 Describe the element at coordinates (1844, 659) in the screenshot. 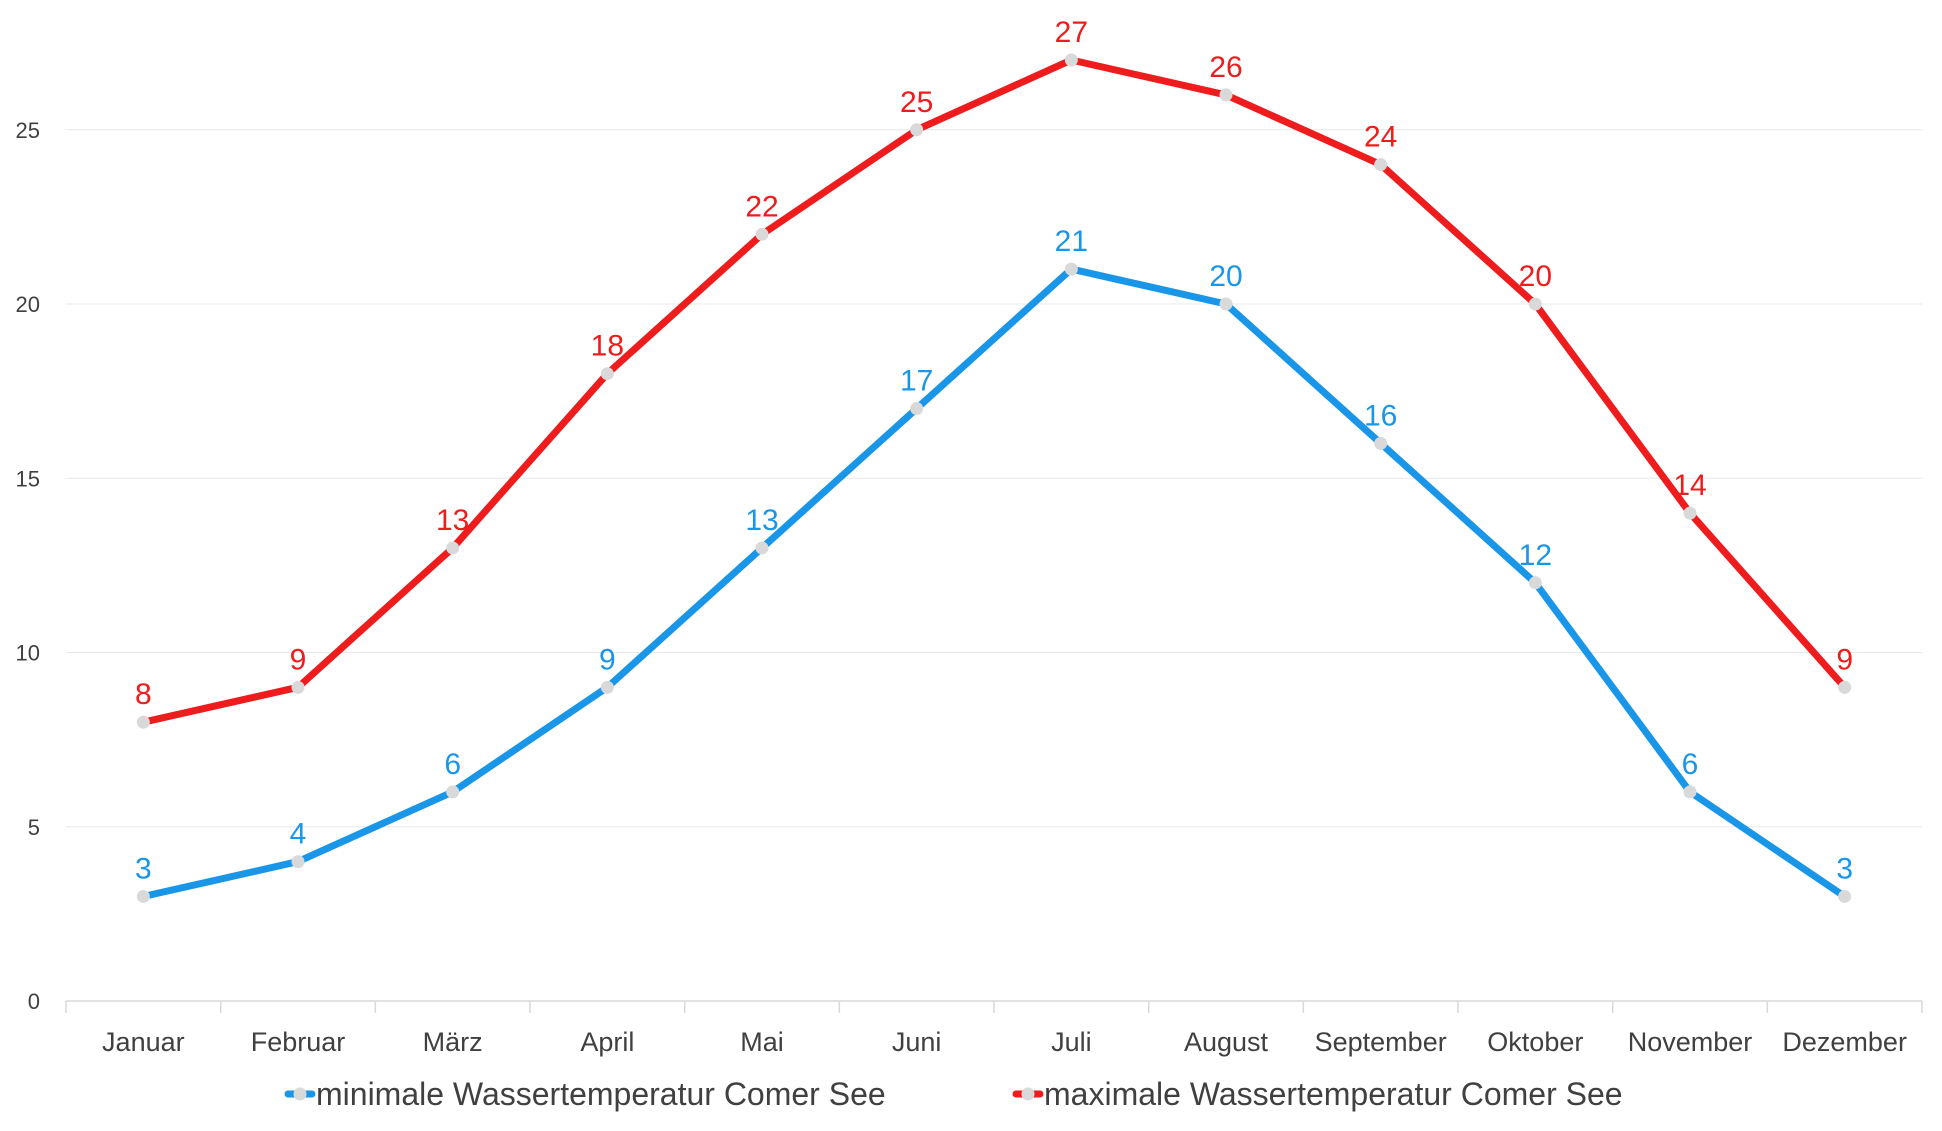

I see `data-label-1-11: 9` at that location.